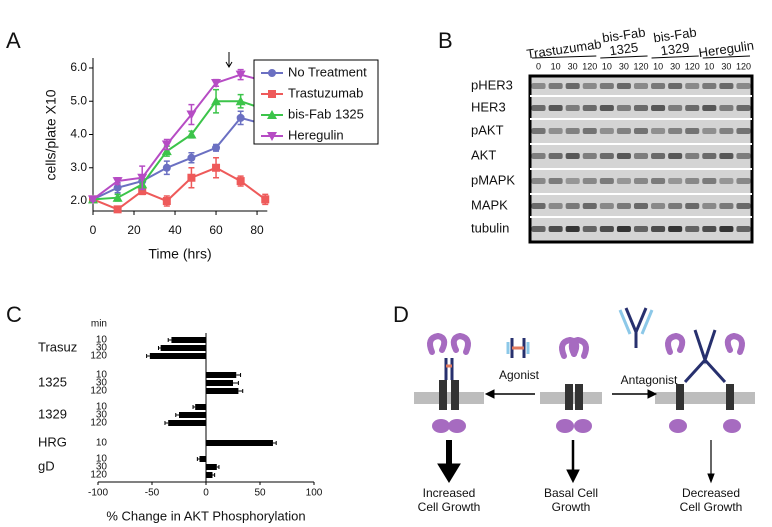 The width and height of the screenshot is (772, 527). Describe the element at coordinates (586, 426) in the screenshot. I see `kinase` at that location.